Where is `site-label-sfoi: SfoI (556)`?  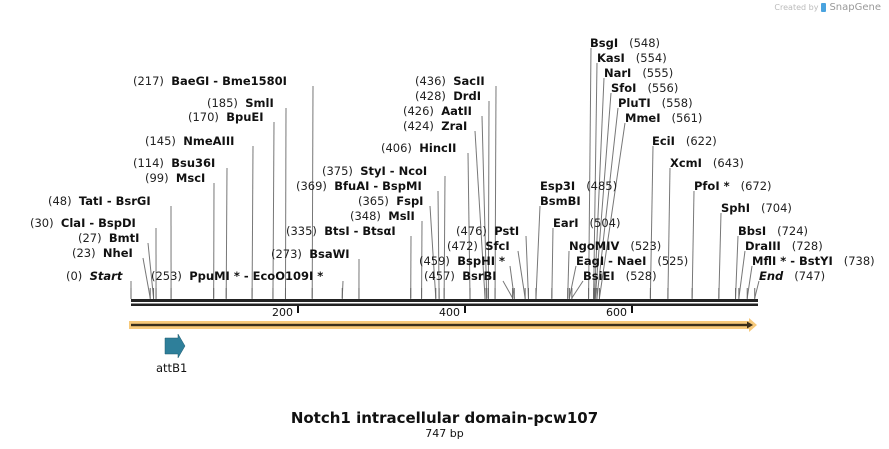 site-label-sfoi: SfoI (556) is located at coordinates (644, 88).